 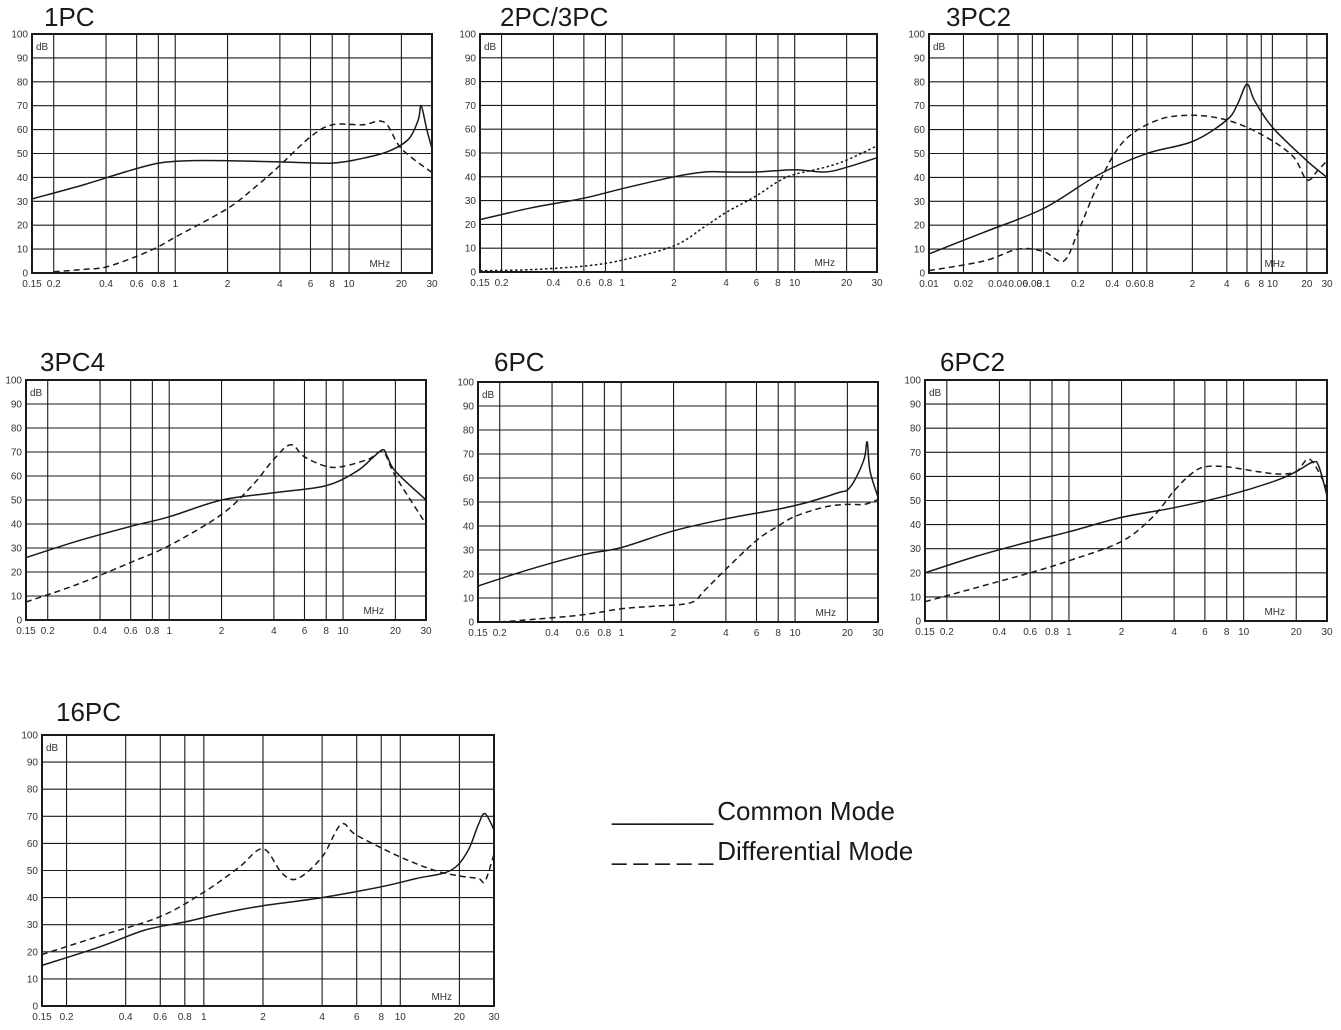 What do you see at coordinates (137, 284) in the screenshot?
I see `x-tick-label: 0.6` at bounding box center [137, 284].